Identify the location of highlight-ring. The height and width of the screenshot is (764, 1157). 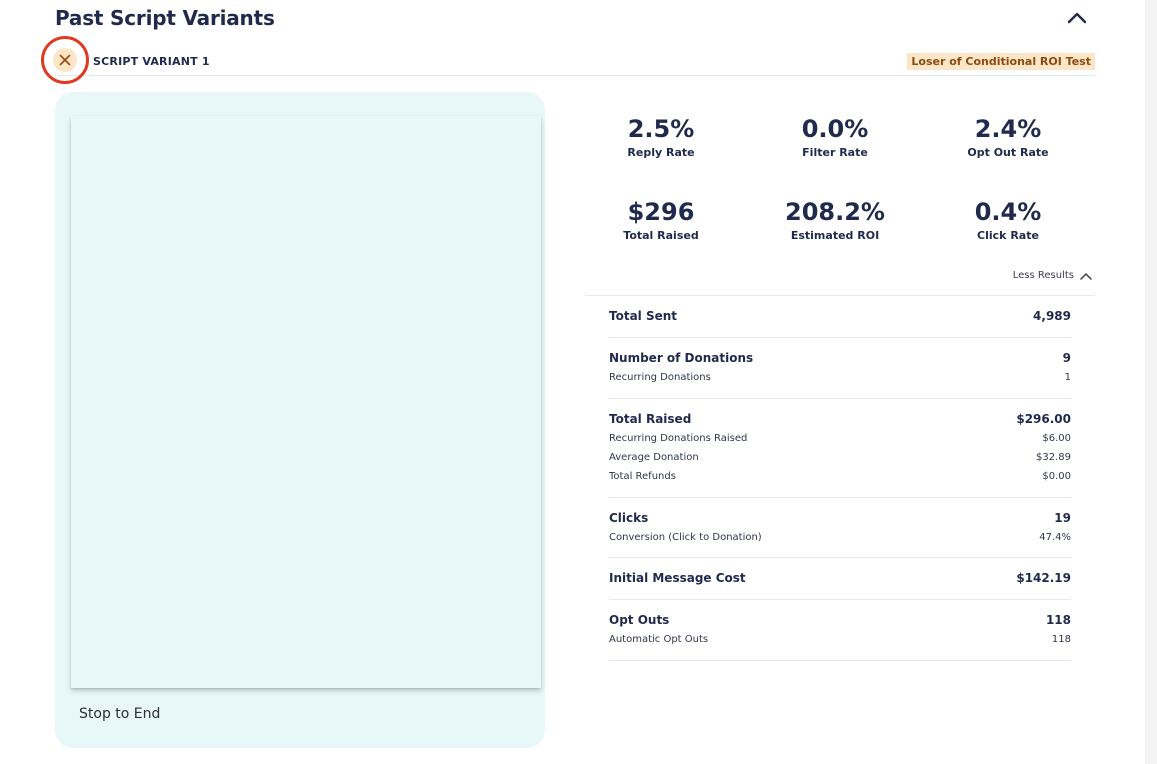
(65, 60).